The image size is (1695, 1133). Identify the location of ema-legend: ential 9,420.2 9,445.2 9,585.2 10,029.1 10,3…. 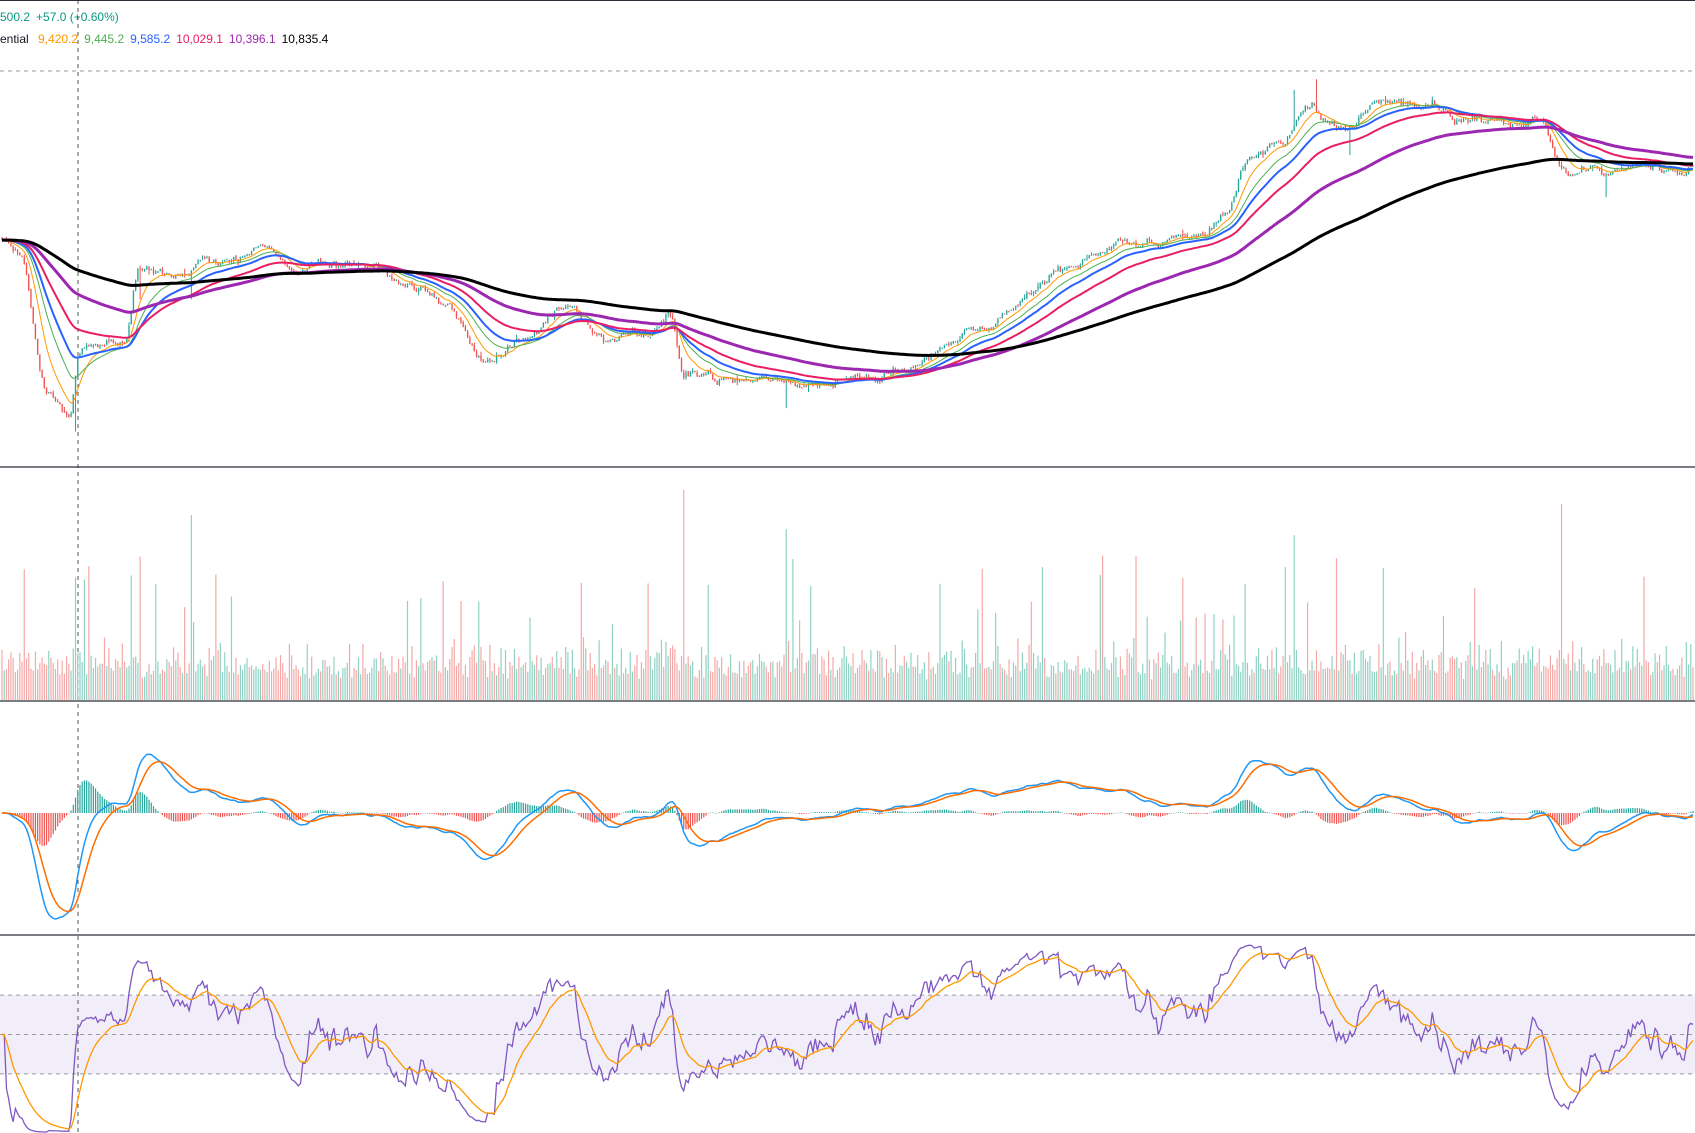
(167, 39).